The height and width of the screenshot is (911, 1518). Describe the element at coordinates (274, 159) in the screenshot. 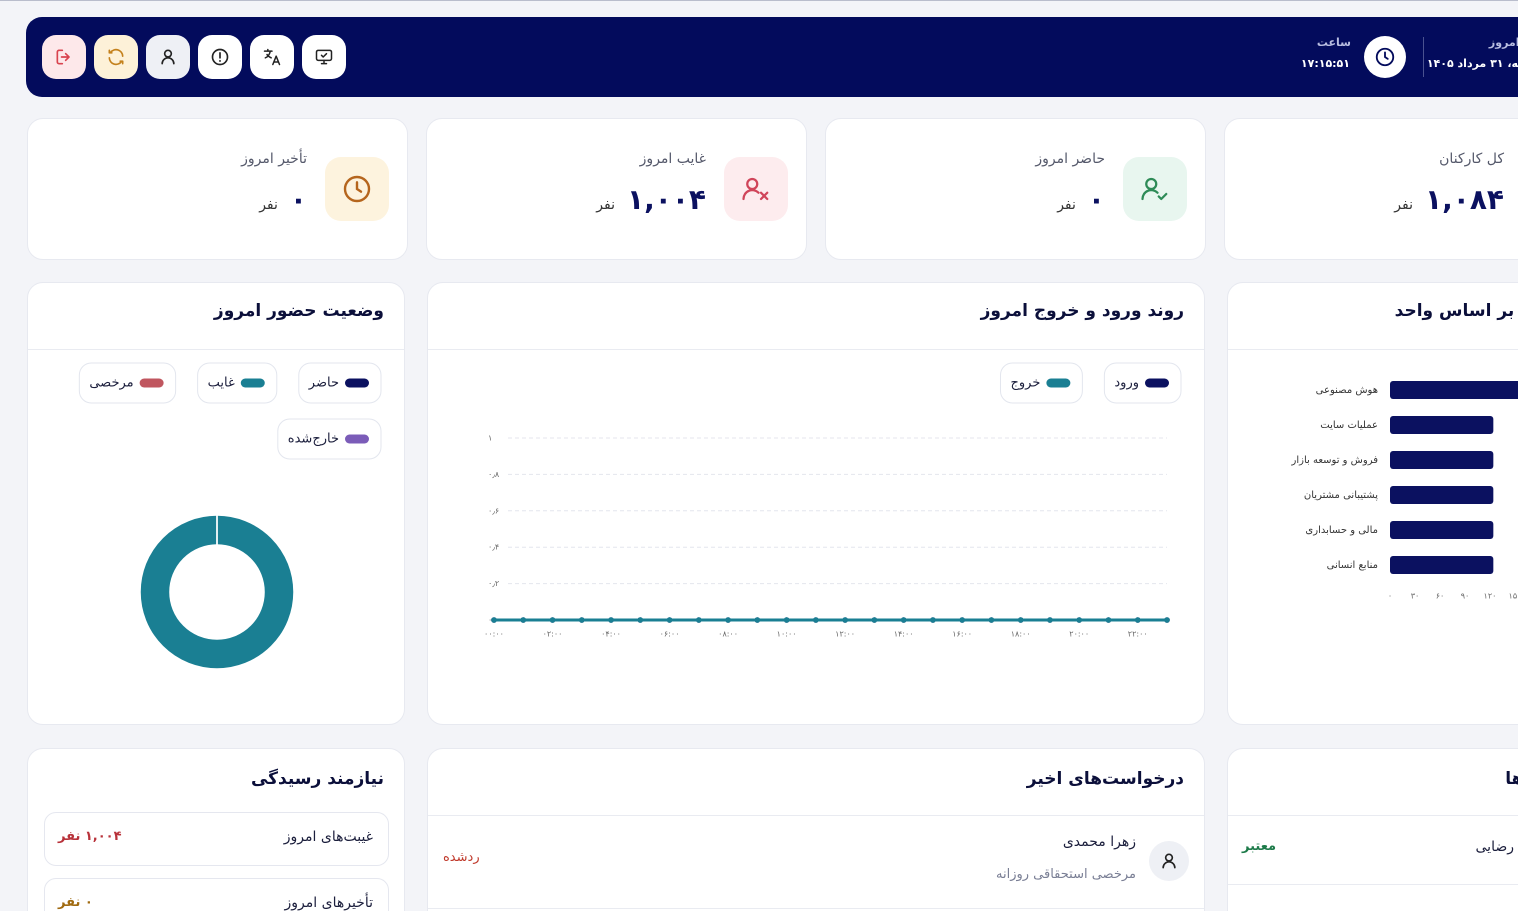

I see `stat-label: تأخیر امروز` at that location.